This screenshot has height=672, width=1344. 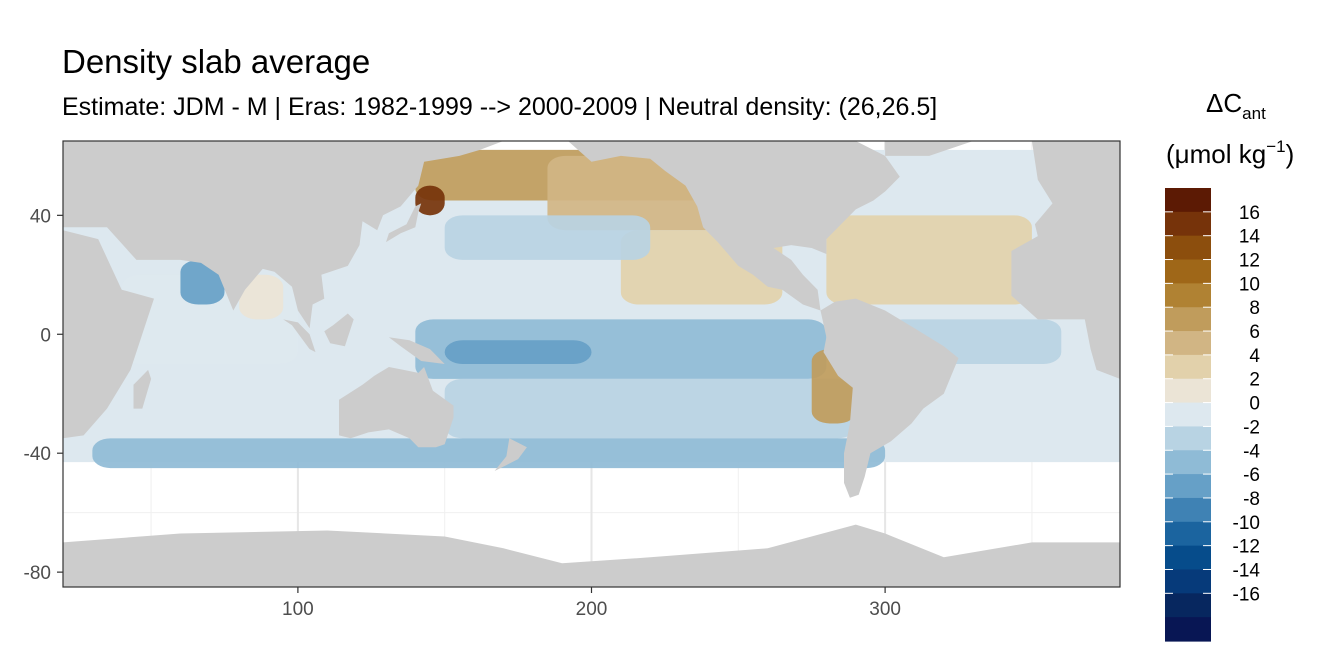 What do you see at coordinates (1254, 332) in the screenshot?
I see `colorbar-label: 6` at bounding box center [1254, 332].